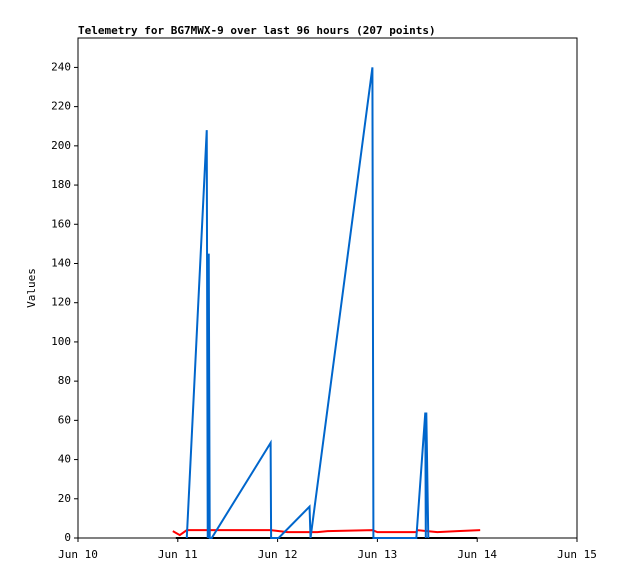 The image size is (618, 579). What do you see at coordinates (31, 288) in the screenshot?
I see `y-axis-label: Values` at bounding box center [31, 288].